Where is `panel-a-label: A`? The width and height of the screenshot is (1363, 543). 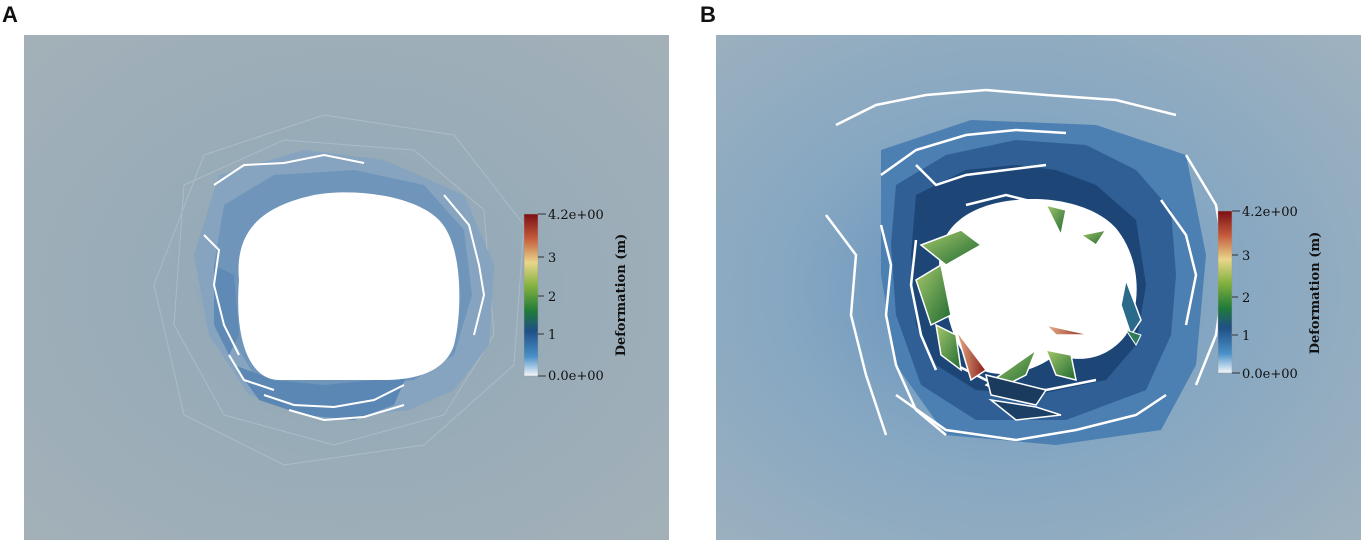 panel-a-label: A is located at coordinates (10, 14).